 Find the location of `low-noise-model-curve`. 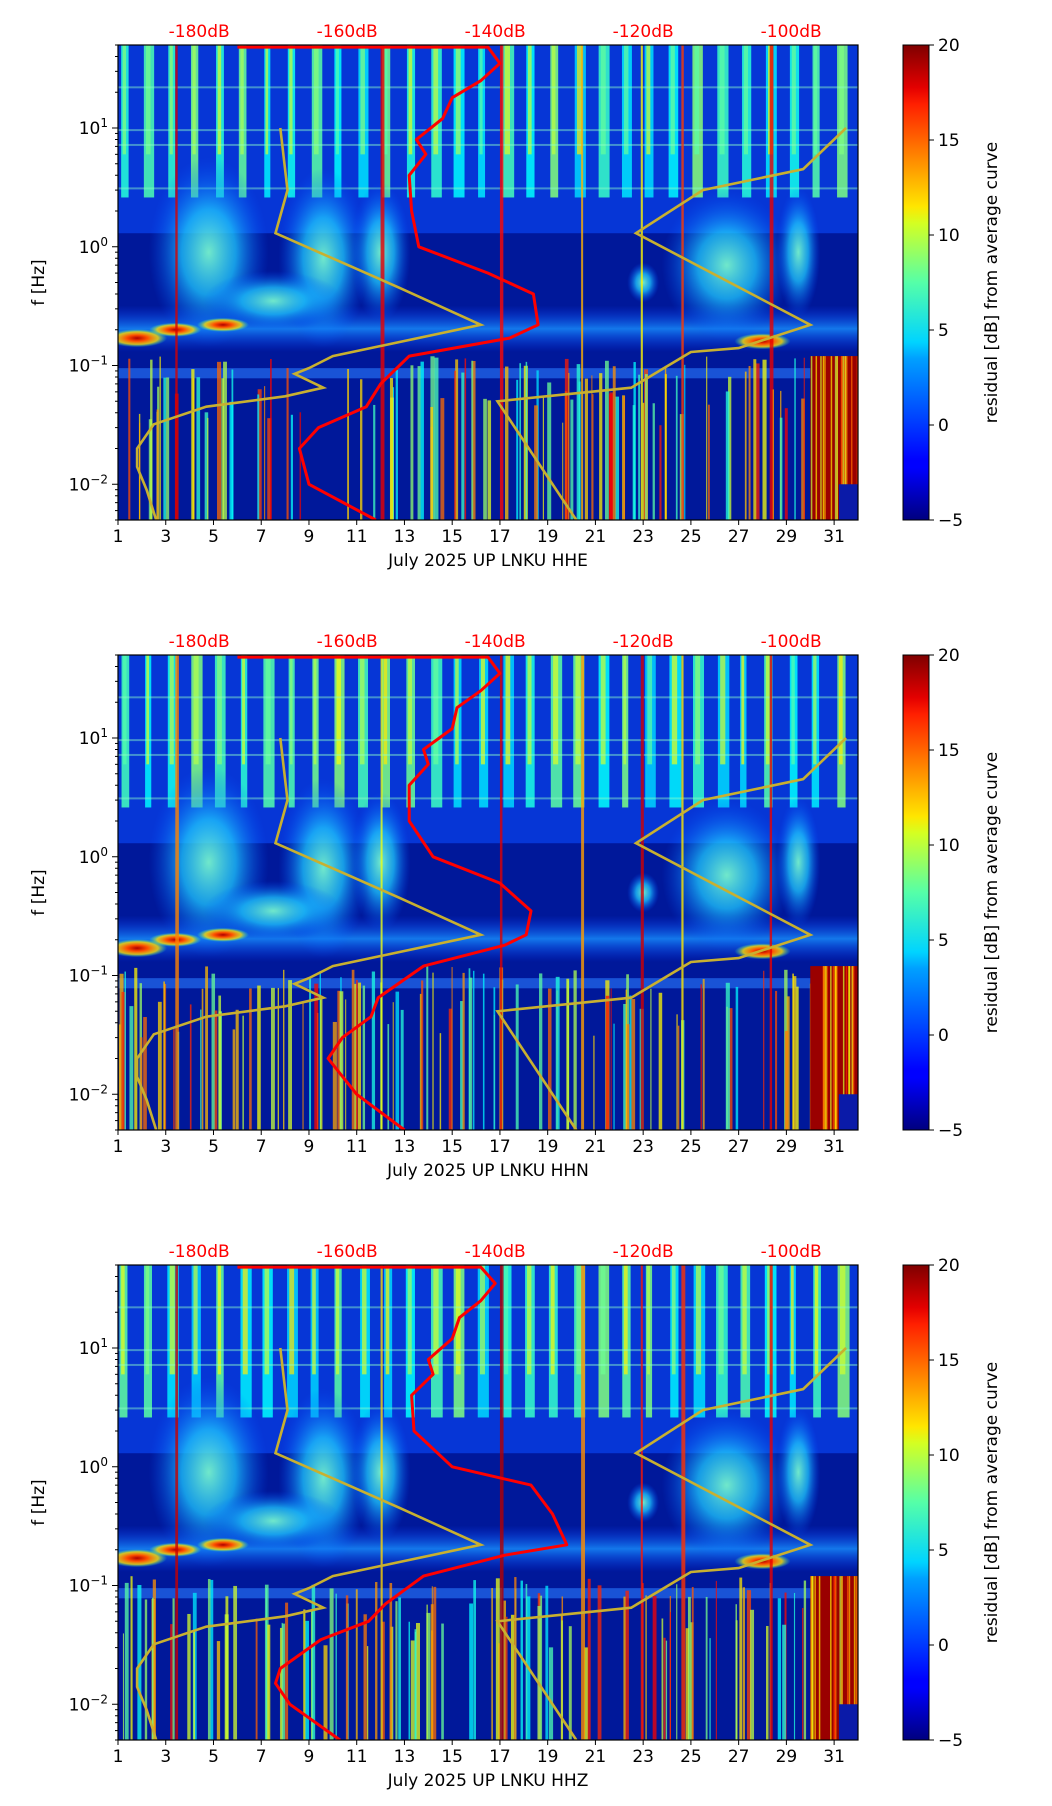

low-noise-model-curve is located at coordinates (310, 323).